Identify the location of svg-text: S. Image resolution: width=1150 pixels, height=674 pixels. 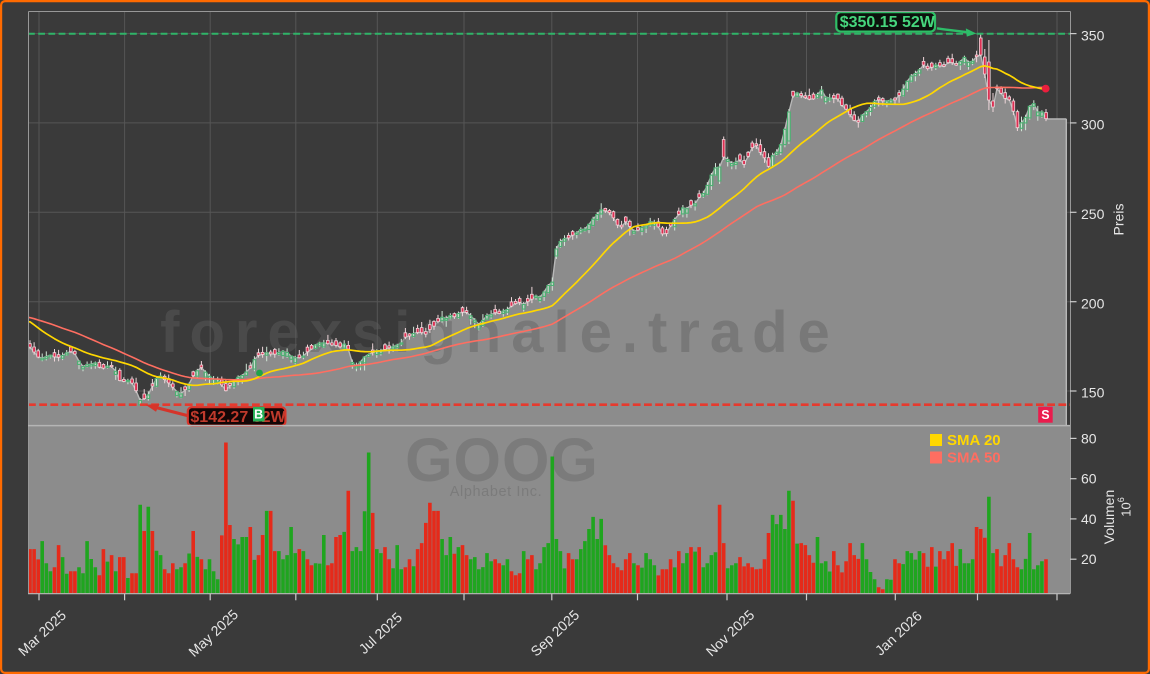
(1045, 415).